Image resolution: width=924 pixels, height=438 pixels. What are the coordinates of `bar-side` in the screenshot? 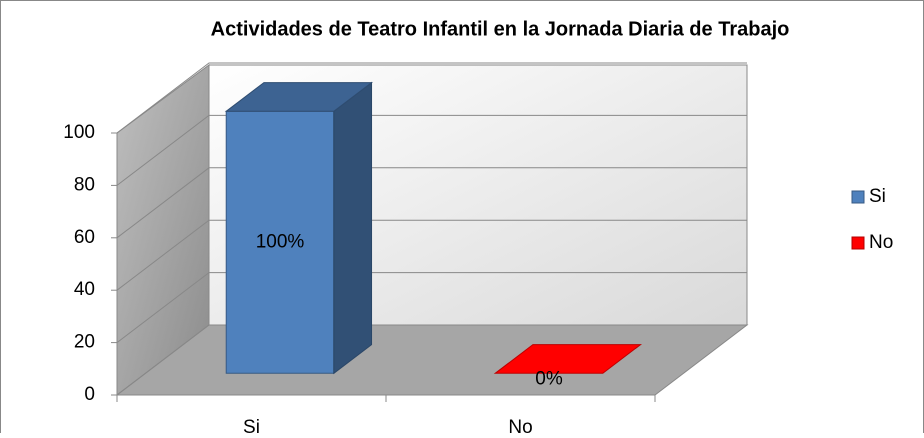 It's located at (353, 228).